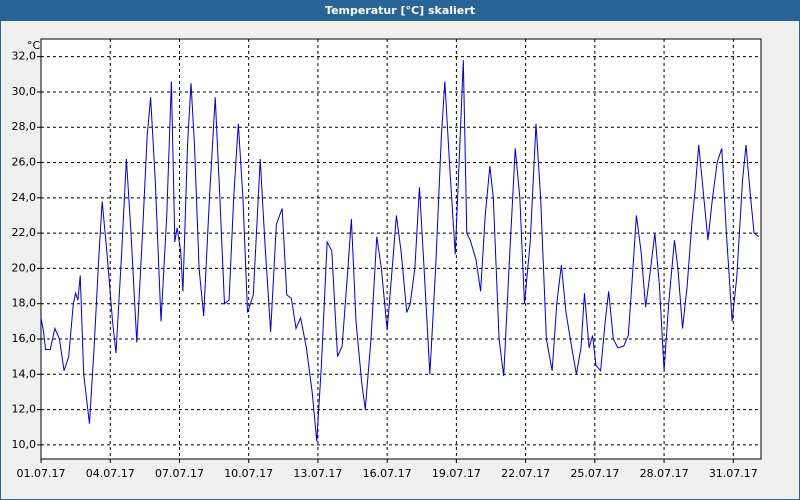 This screenshot has height=500, width=800. Describe the element at coordinates (24, 56) in the screenshot. I see `y-tick-label: 32,0` at that location.